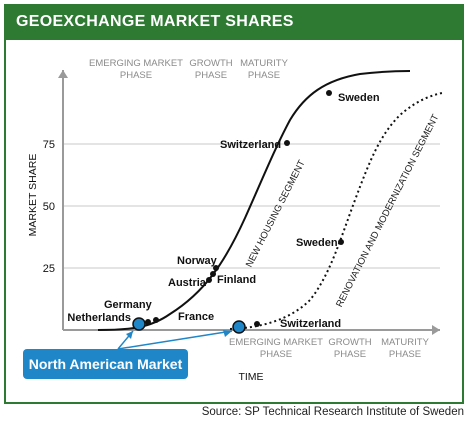  I want to click on north-american-market-callout: North American Market, so click(105, 364).